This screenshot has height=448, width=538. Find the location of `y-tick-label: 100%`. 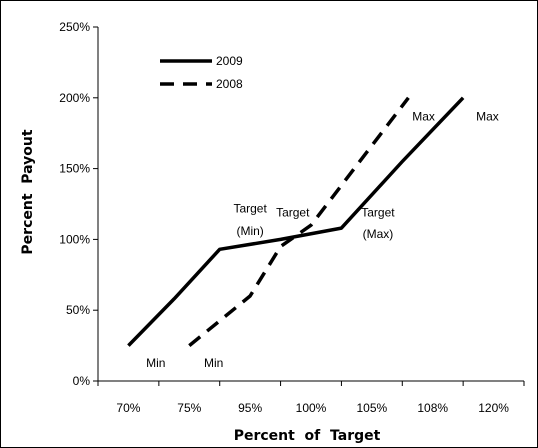

y-tick-label: 100% is located at coordinates (74, 239).